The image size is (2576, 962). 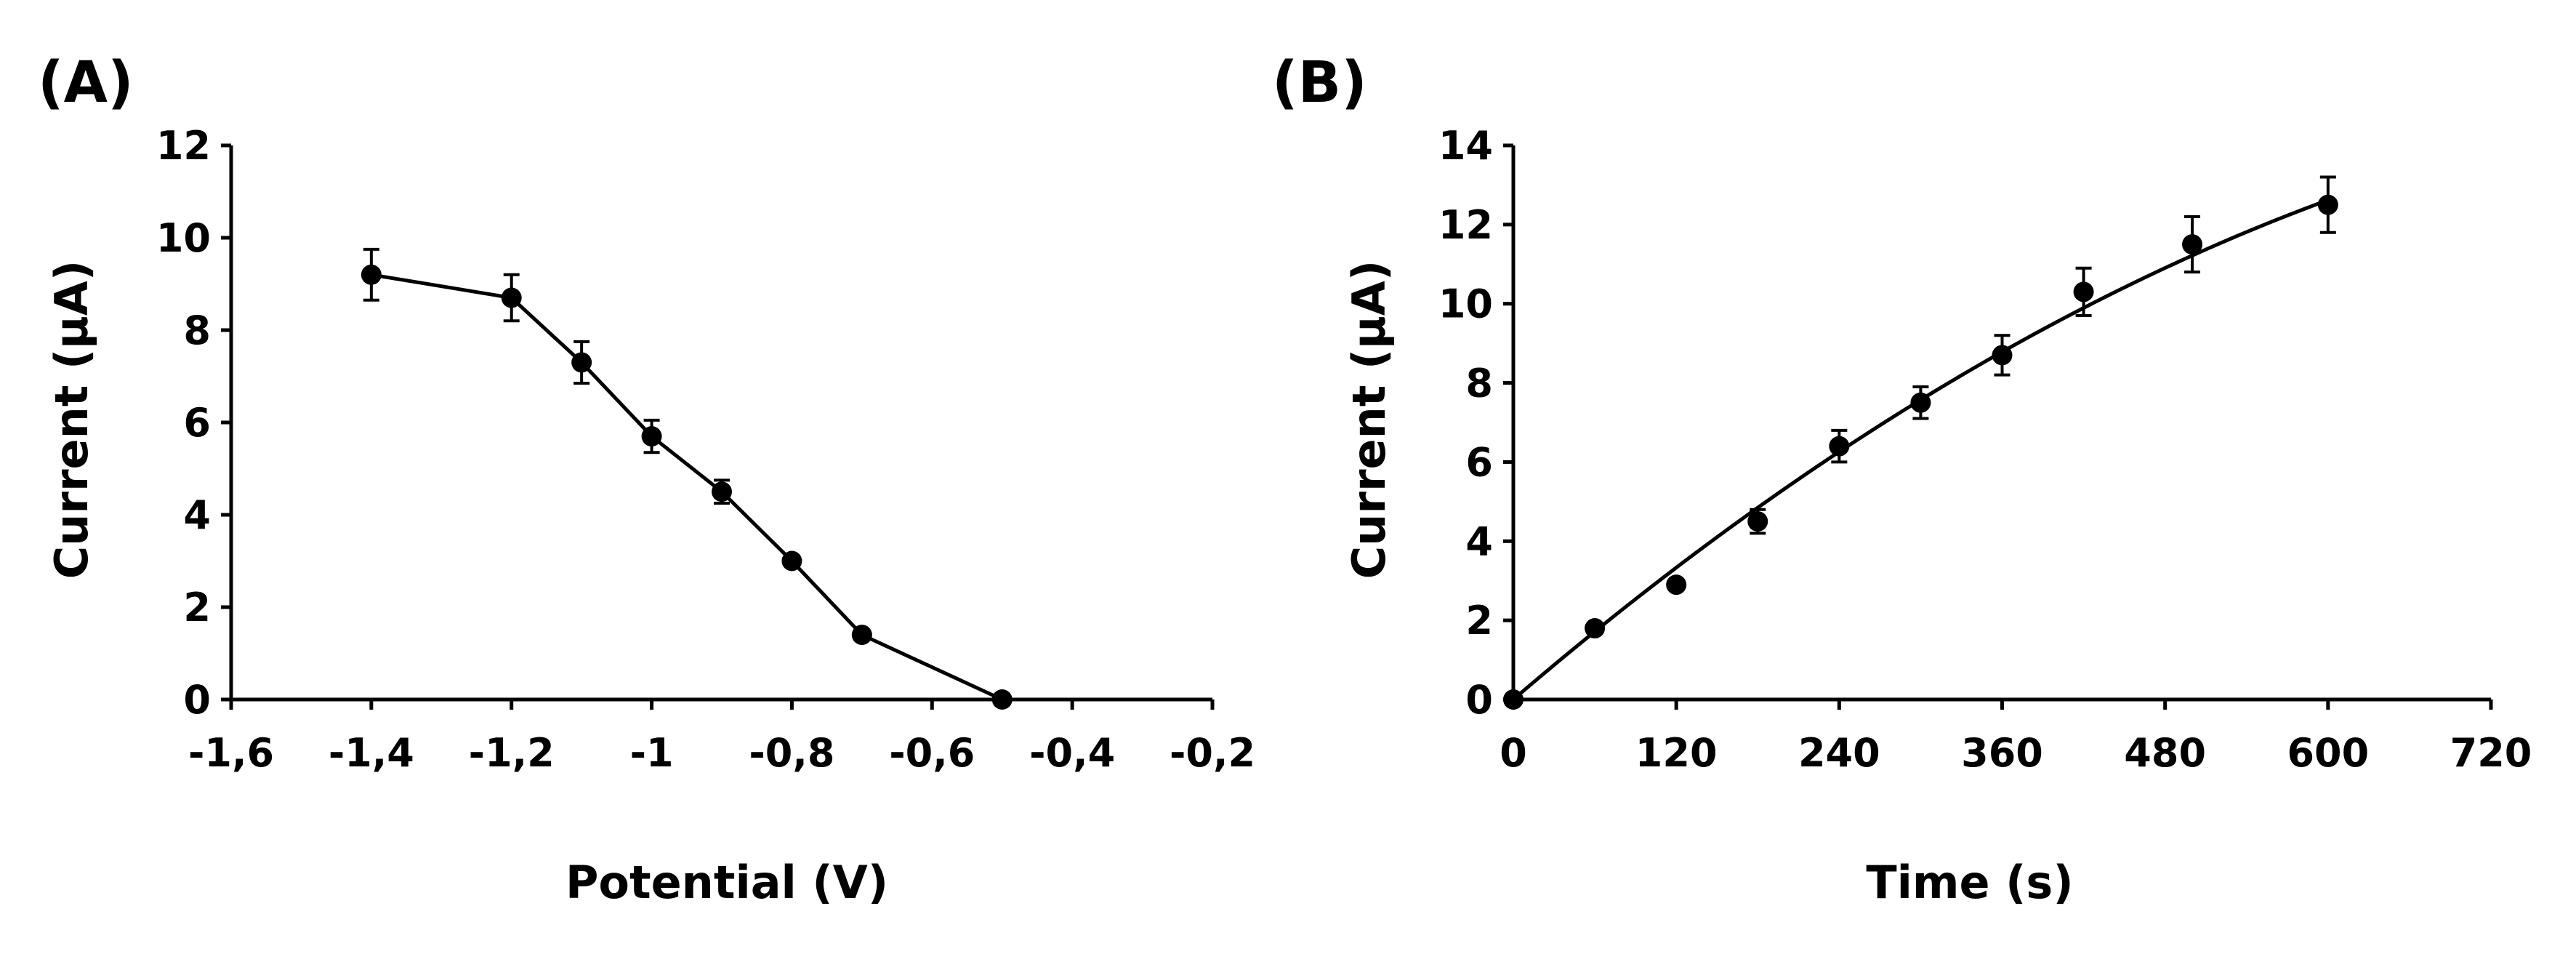 I want to click on x-tick-label: -1,6, so click(x=231, y=753).